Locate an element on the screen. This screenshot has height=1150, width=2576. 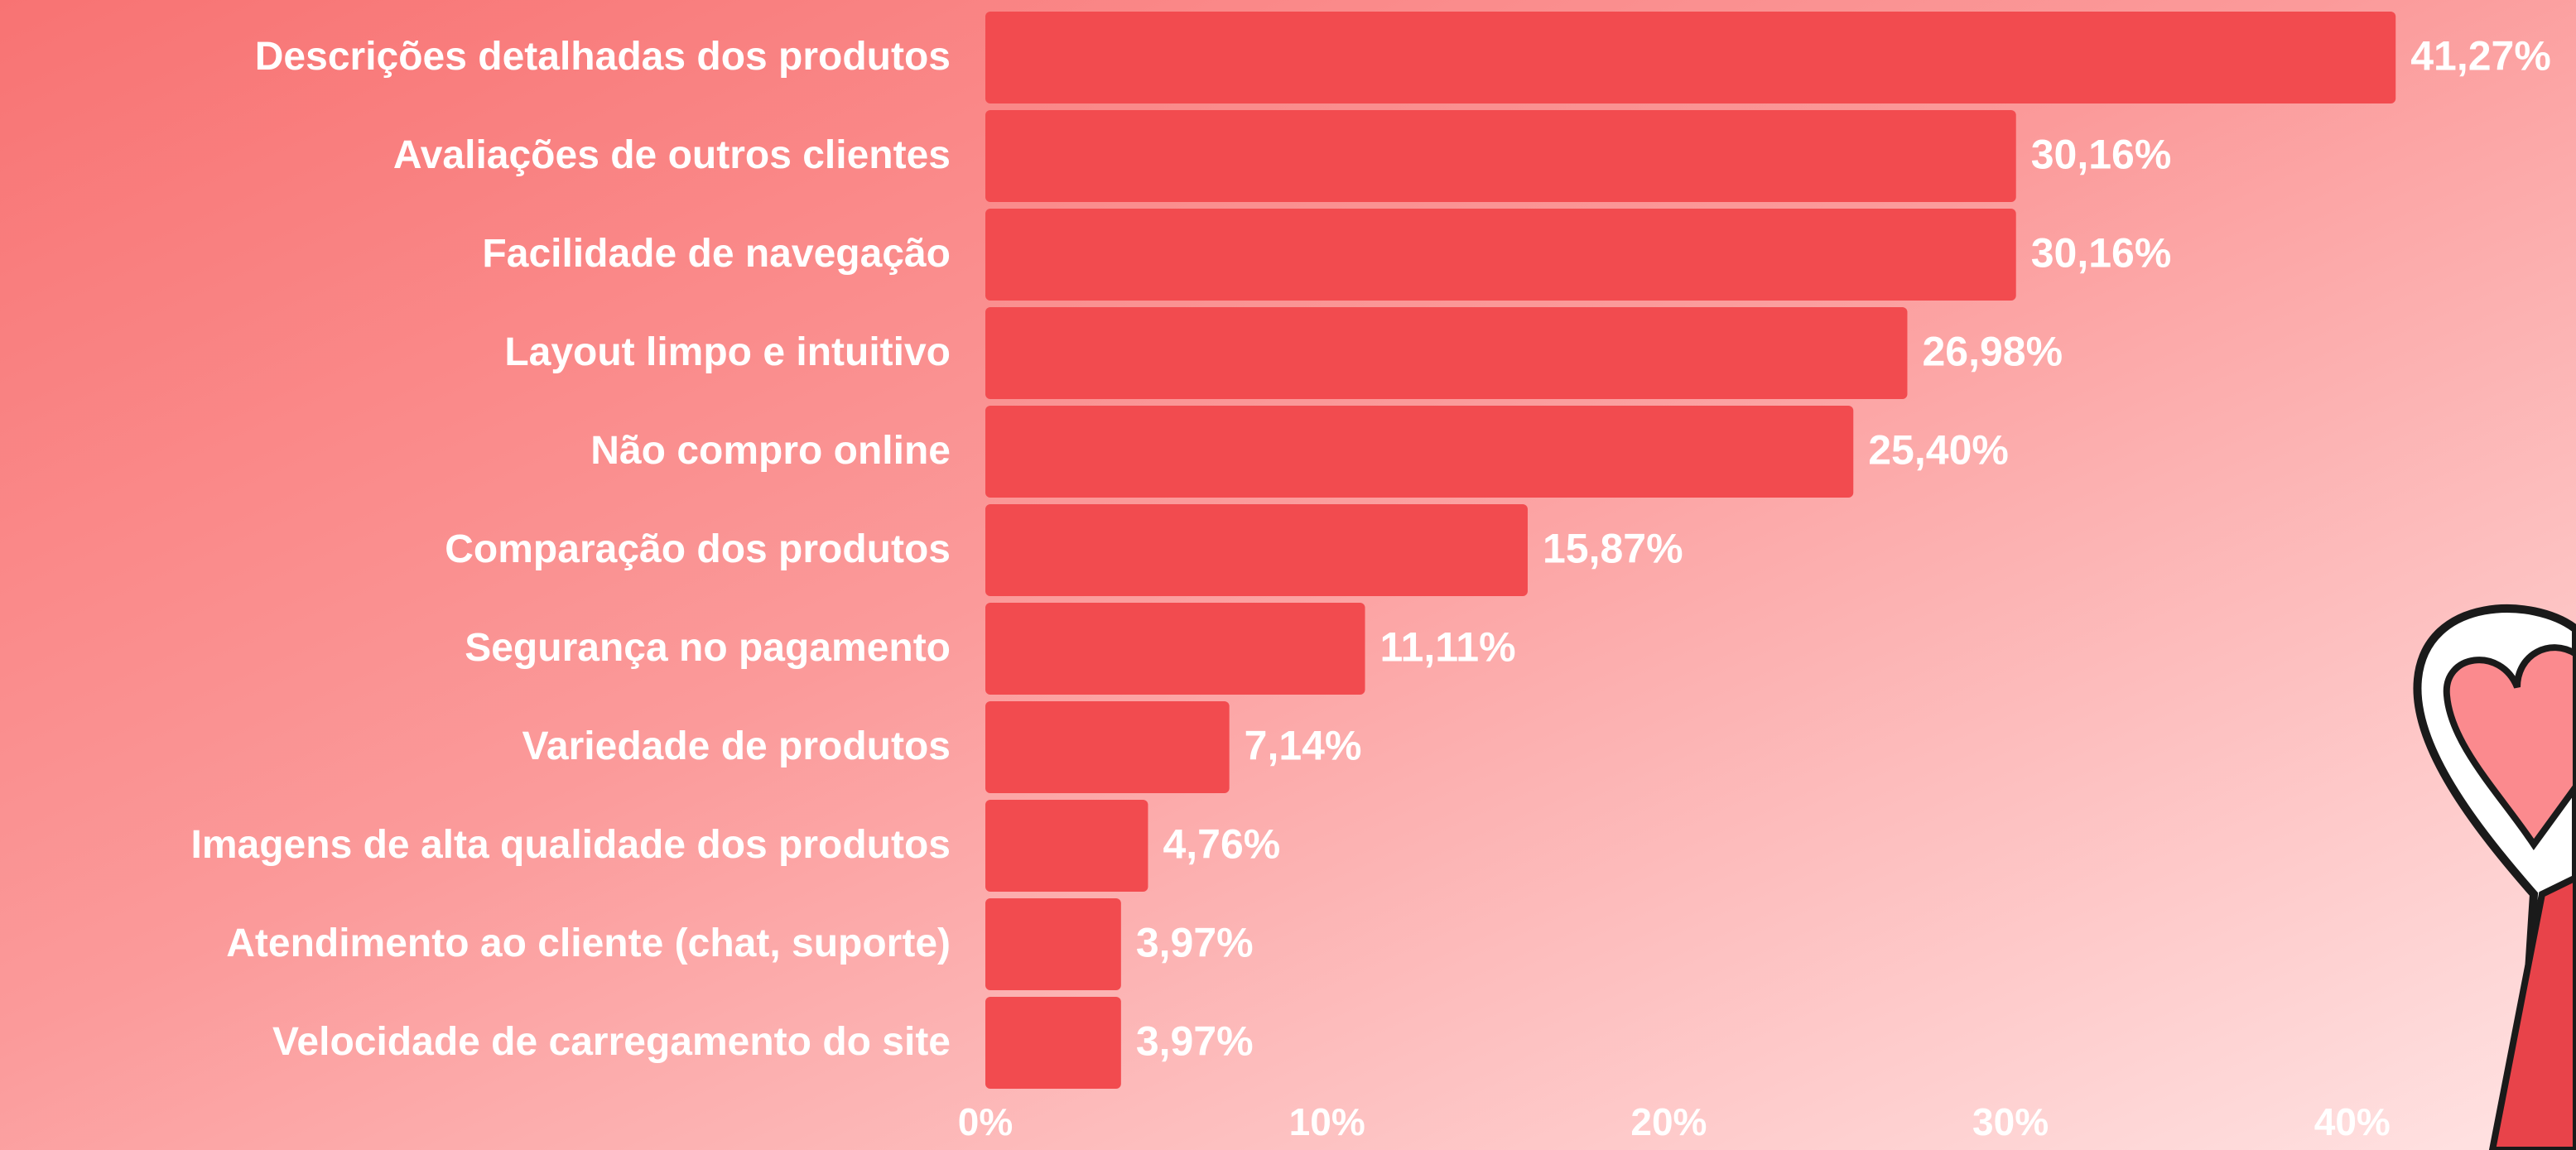
value-label: 11,11% is located at coordinates (1448, 647).